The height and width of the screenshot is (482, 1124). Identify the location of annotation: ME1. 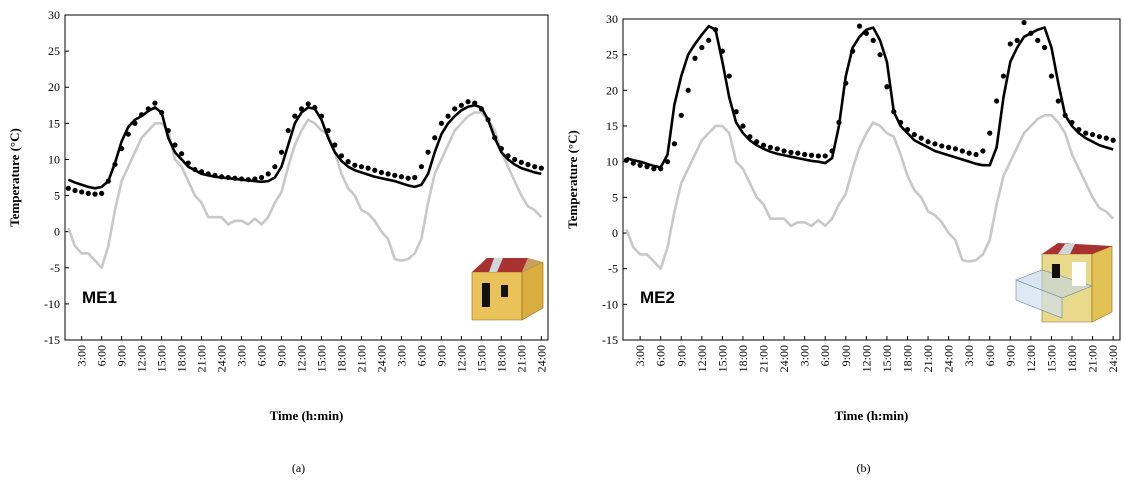
(99, 297).